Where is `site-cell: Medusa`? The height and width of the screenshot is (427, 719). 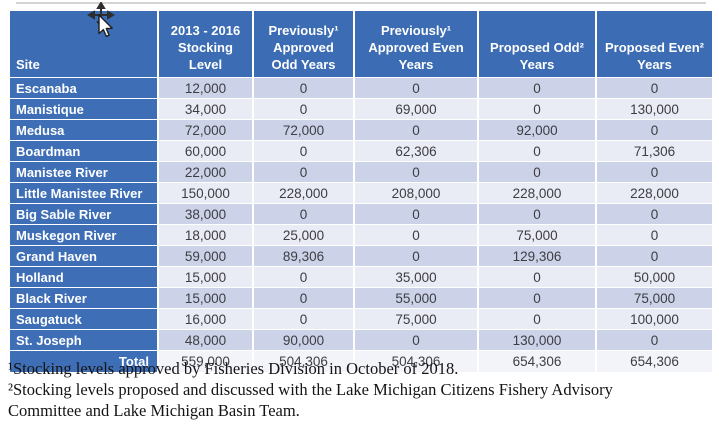
site-cell: Medusa is located at coordinates (83, 130).